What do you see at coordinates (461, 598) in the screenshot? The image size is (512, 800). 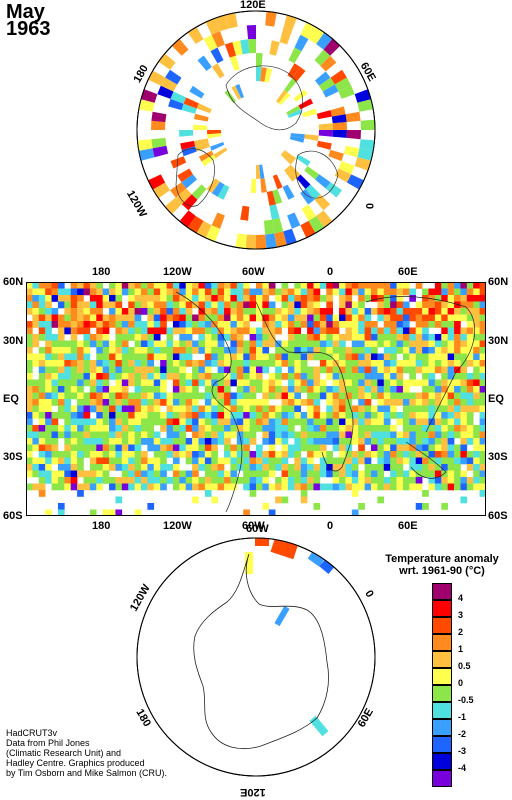 I see `legend-label: 4` at bounding box center [461, 598].